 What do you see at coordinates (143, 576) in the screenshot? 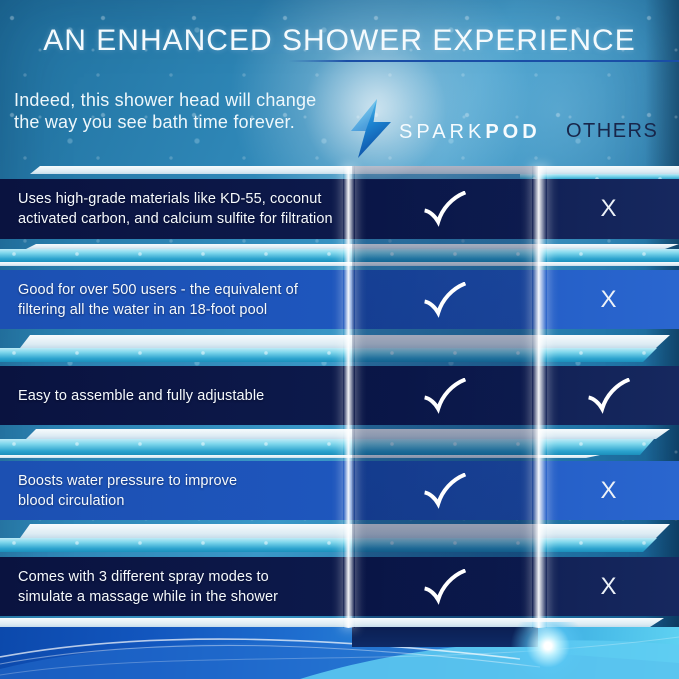
I see `feature-line: Comes with 3 different spray modes to` at bounding box center [143, 576].